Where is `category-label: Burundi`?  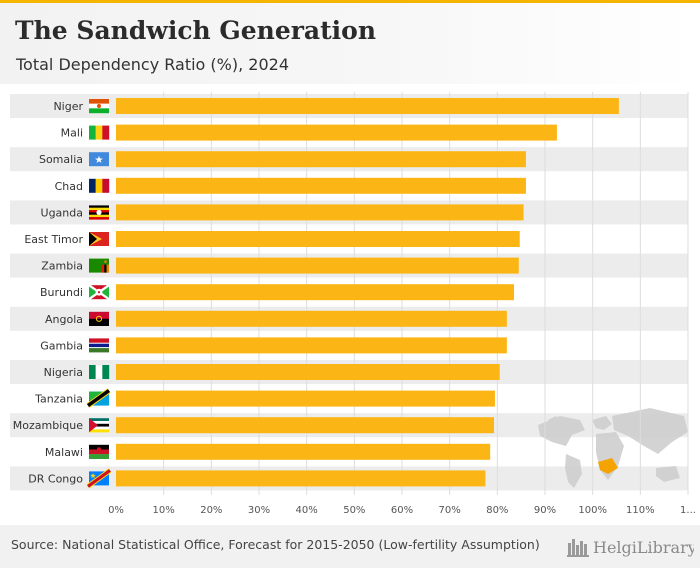
category-label: Burundi is located at coordinates (61, 292).